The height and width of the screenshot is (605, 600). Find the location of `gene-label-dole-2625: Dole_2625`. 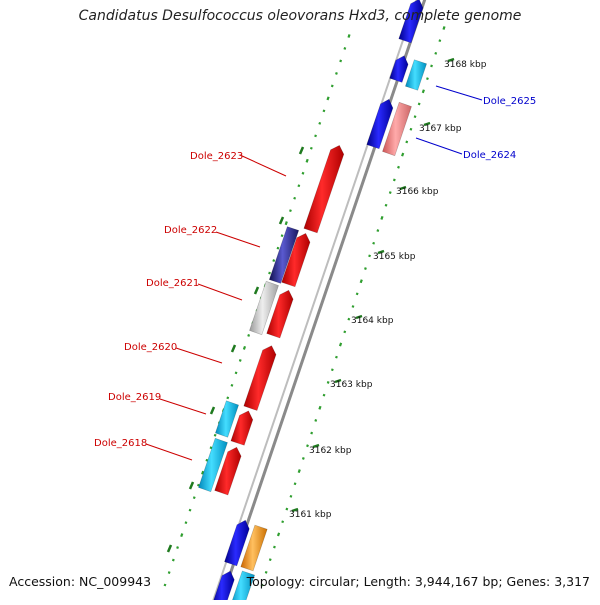

gene-label-dole-2625: Dole_2625 is located at coordinates (509, 101).